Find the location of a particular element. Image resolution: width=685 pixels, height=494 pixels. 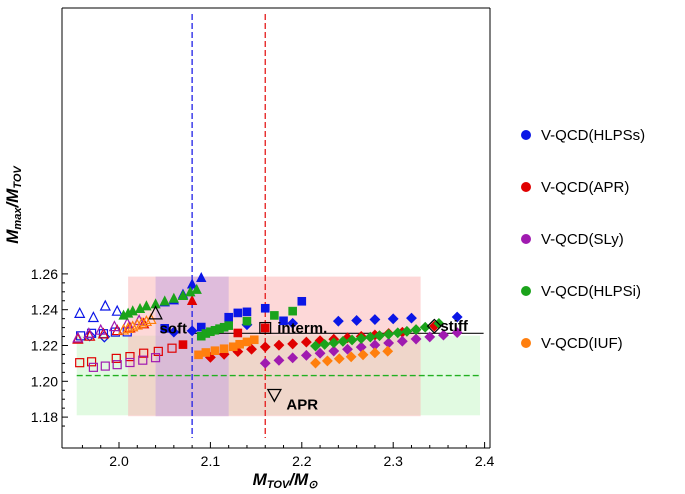

x-axis-label: MTOV/M⊙ is located at coordinates (285, 480).